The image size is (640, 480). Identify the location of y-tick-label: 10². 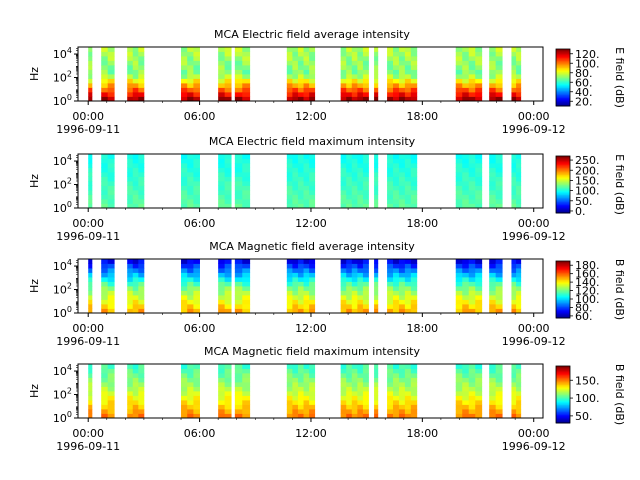
(62, 77).